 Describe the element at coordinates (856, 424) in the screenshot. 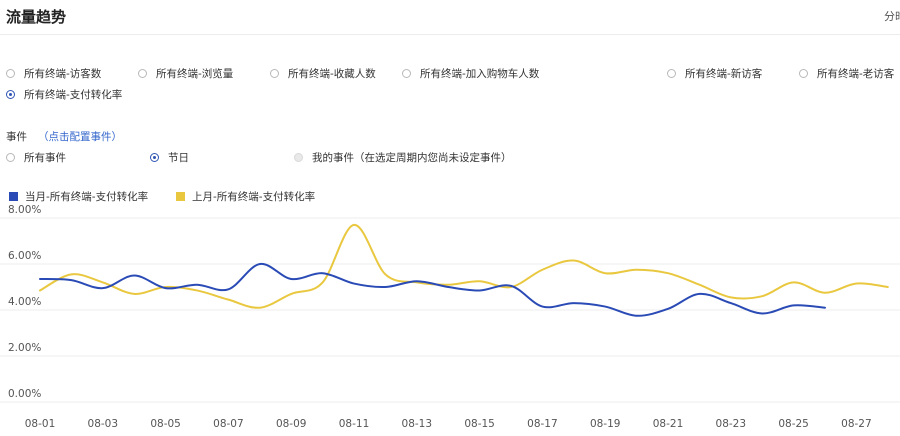

I see `x-tick-label: 08-27` at that location.